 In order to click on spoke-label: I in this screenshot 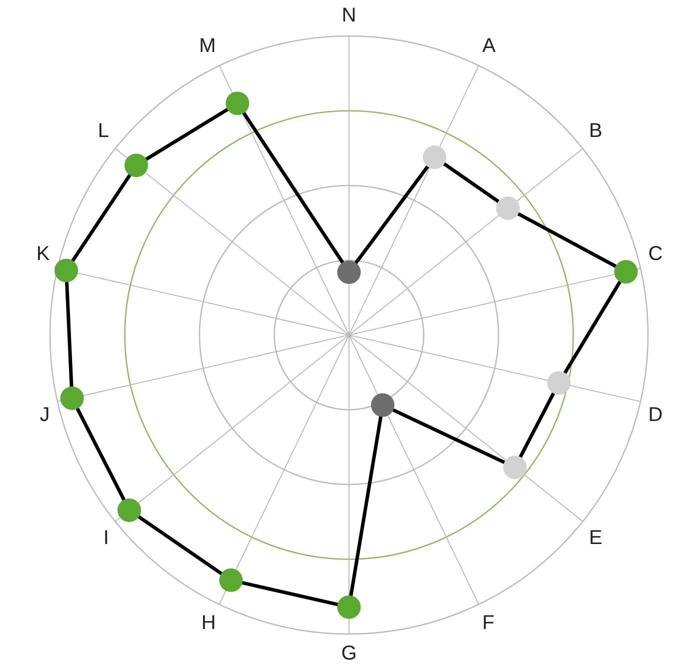, I will do `click(106, 537)`.